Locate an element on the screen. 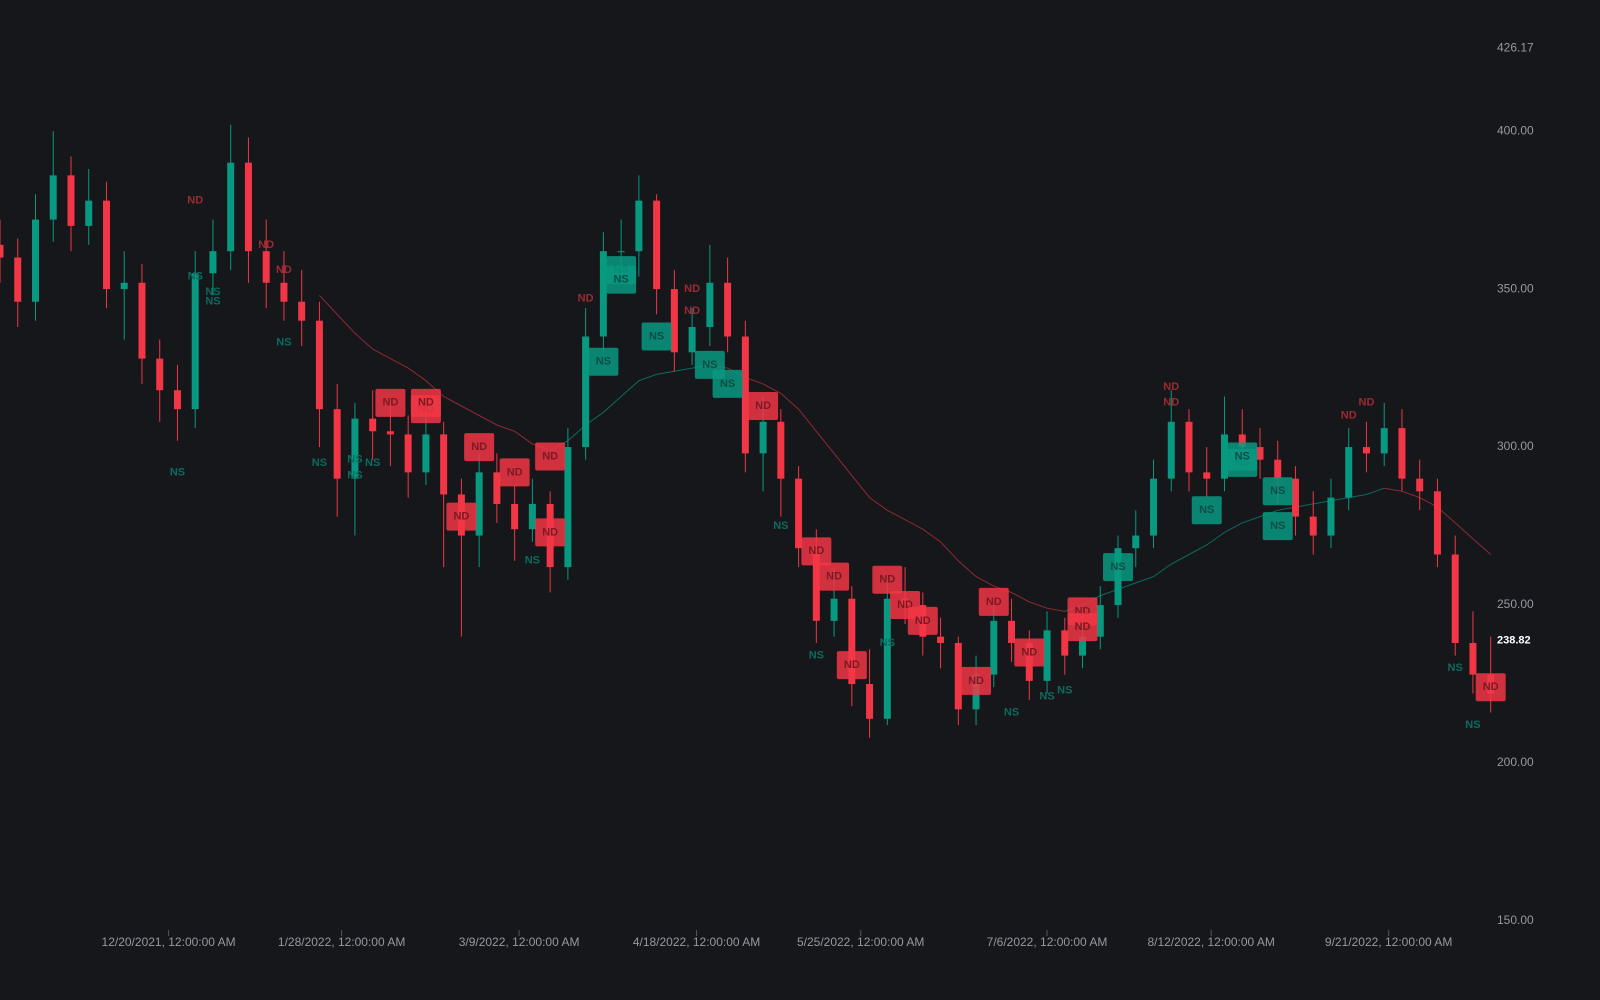 The width and height of the screenshot is (1600, 1000). x-tick-label: 5/25/2022, 12:00:00 AM is located at coordinates (860, 942).